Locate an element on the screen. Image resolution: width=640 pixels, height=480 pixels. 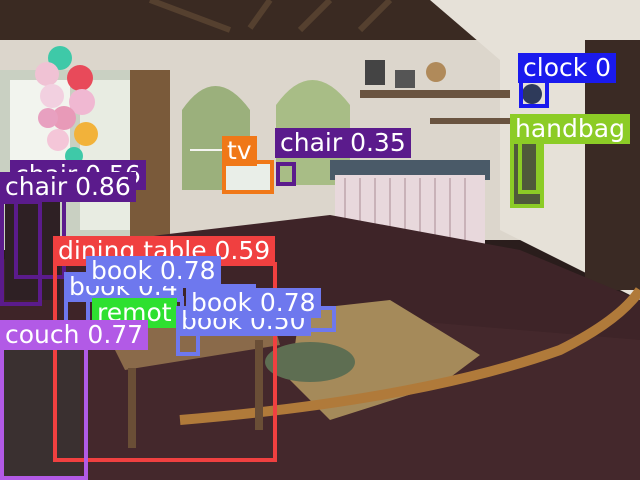
chair-back-box is located at coordinates (286, 174).